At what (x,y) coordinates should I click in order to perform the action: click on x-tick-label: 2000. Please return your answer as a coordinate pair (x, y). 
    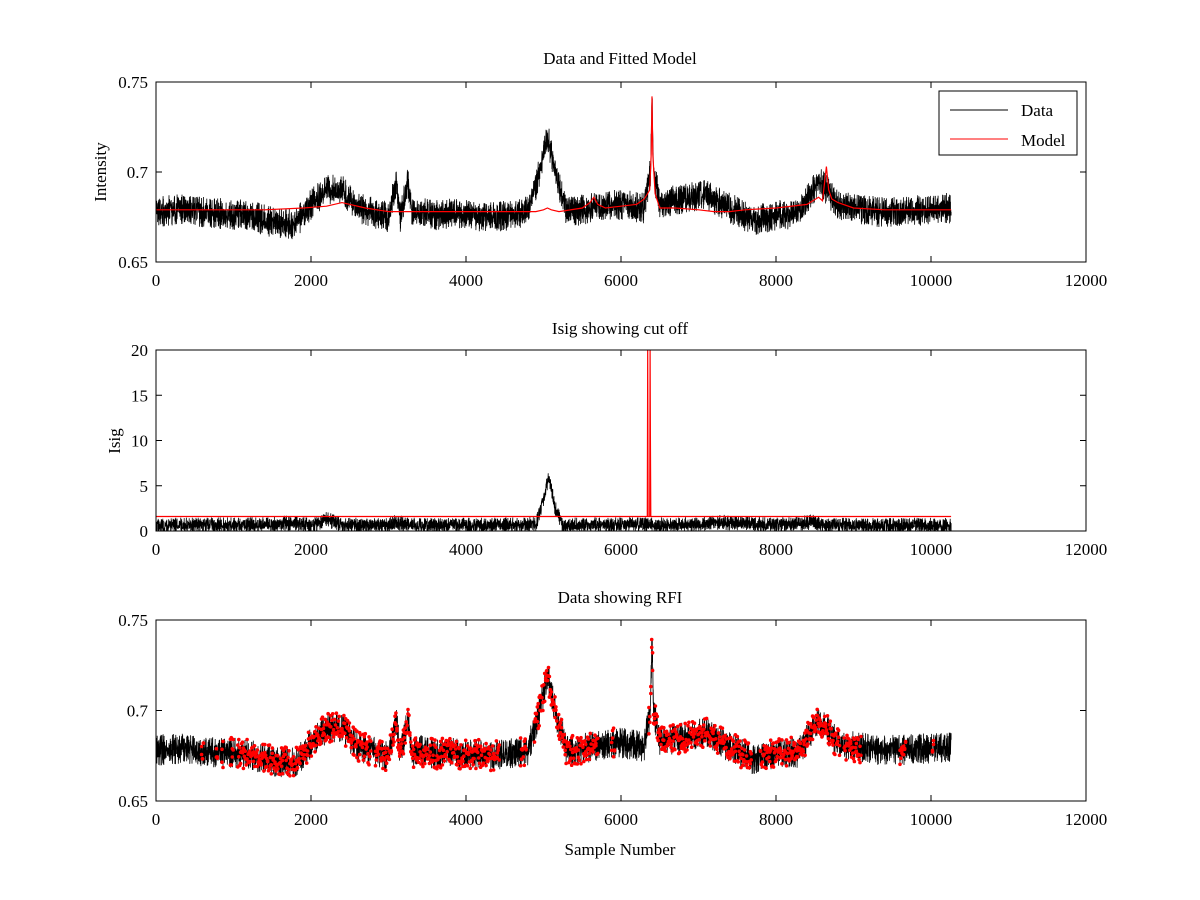
    Looking at the image, I should click on (311, 549).